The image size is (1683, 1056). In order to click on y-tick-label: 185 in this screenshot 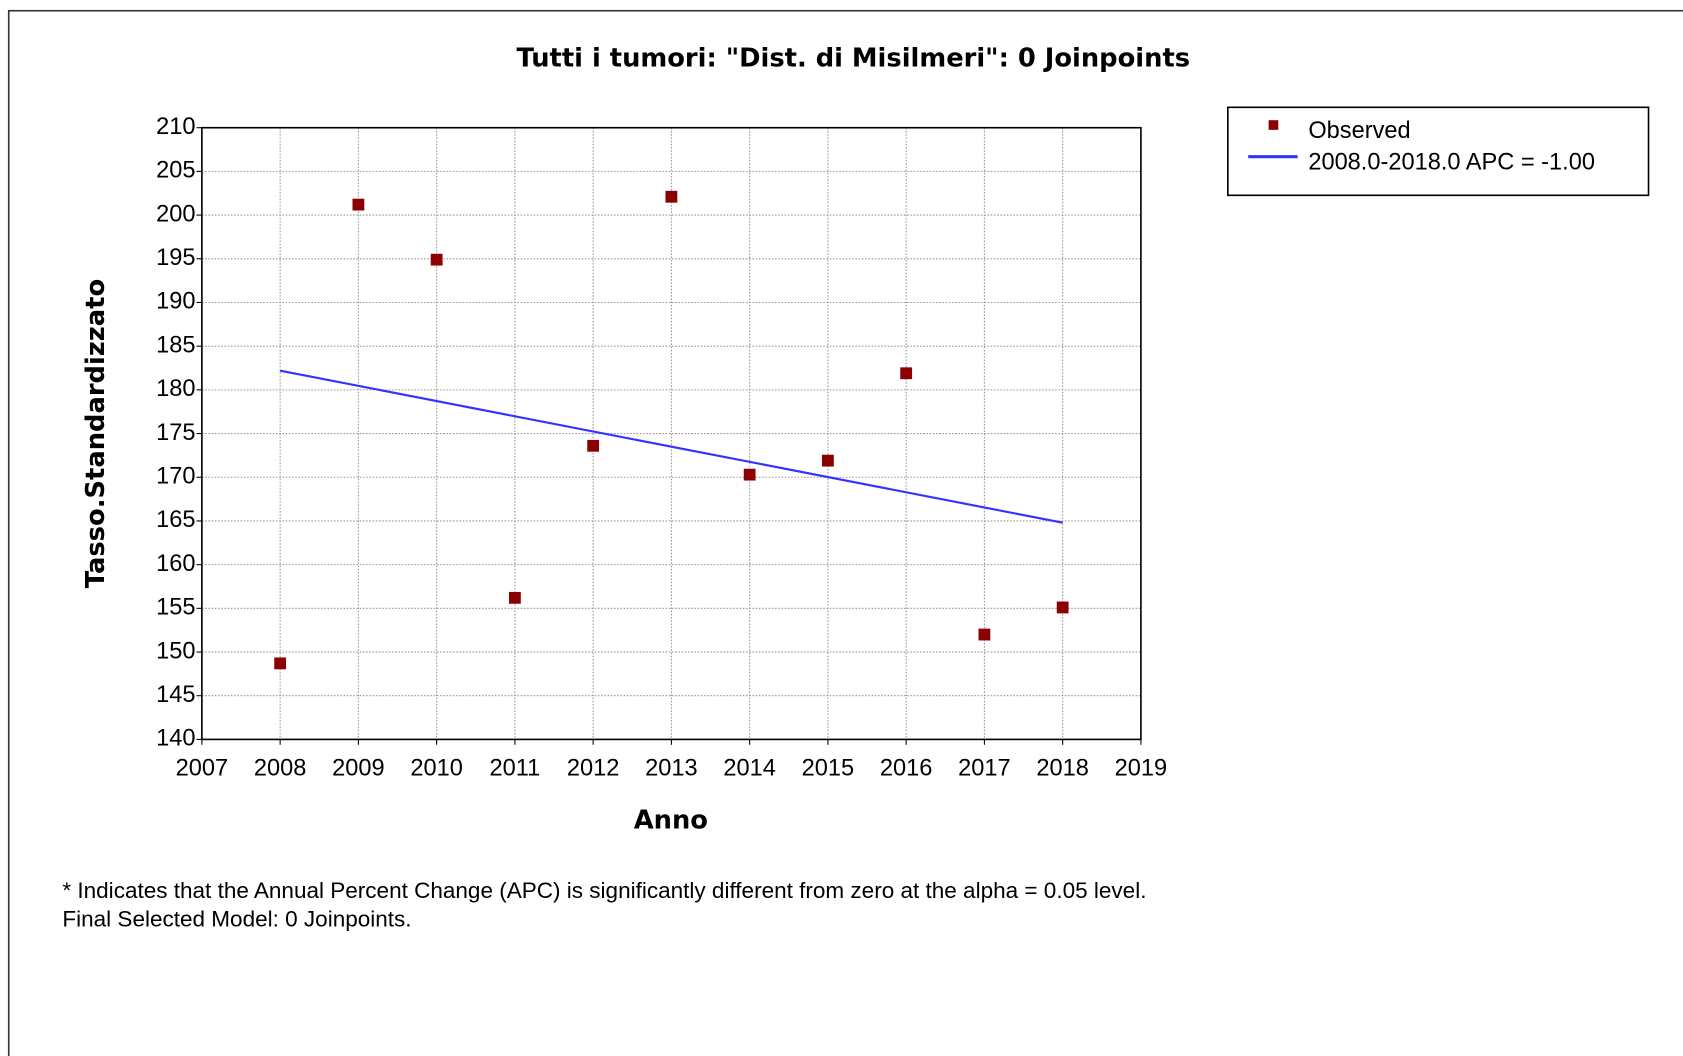, I will do `click(175, 345)`.